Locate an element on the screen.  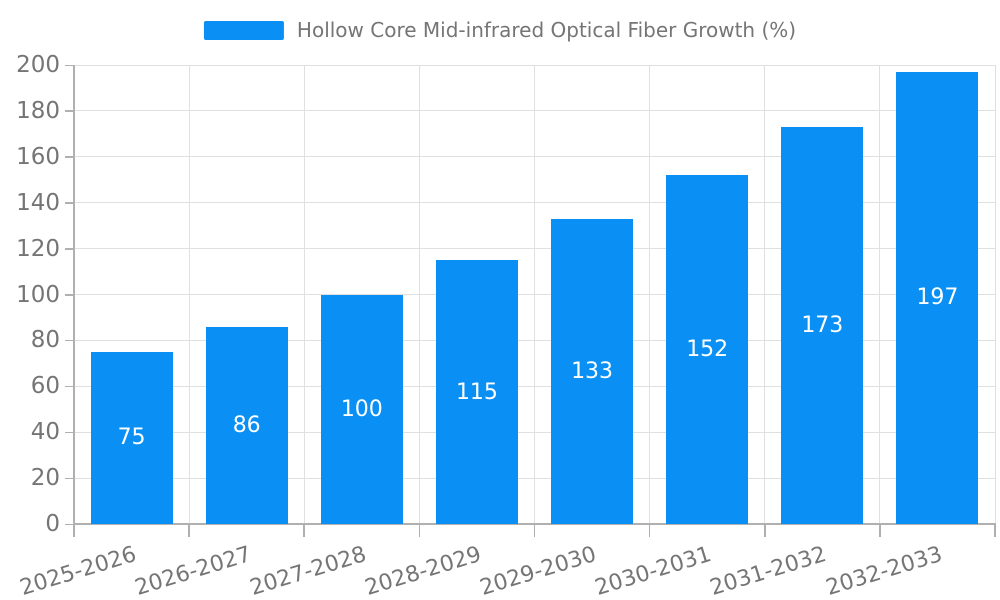
bar-value-label: 133 is located at coordinates (592, 371).